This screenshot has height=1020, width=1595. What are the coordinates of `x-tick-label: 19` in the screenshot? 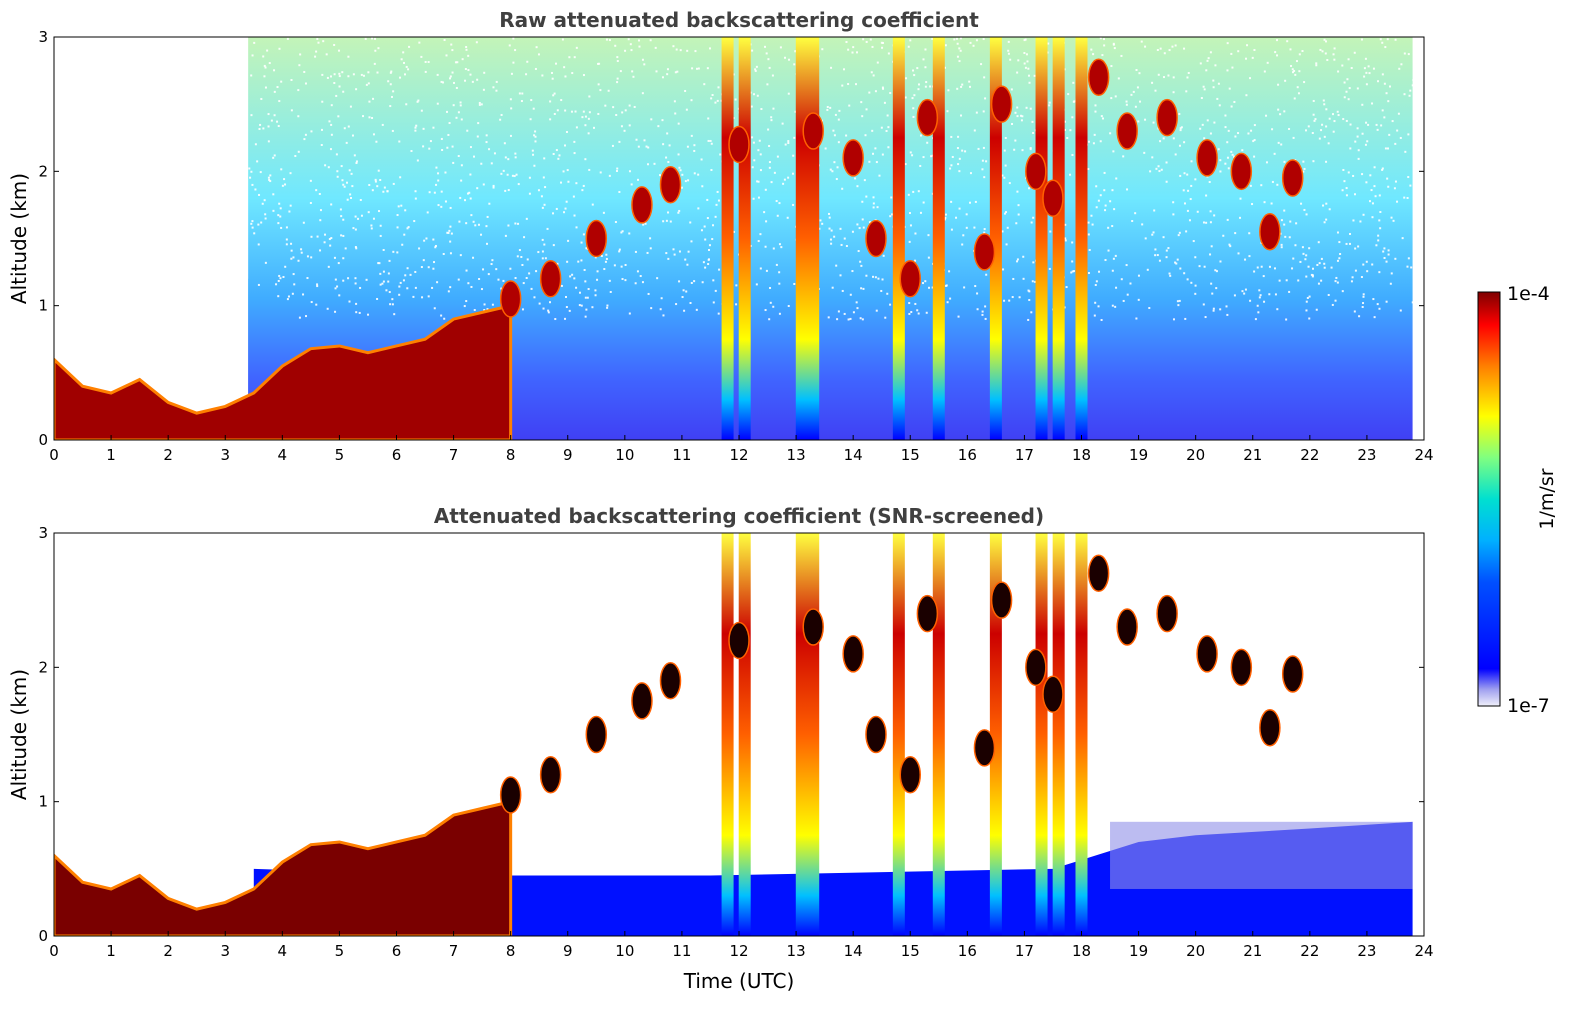 It's located at (1138, 455).